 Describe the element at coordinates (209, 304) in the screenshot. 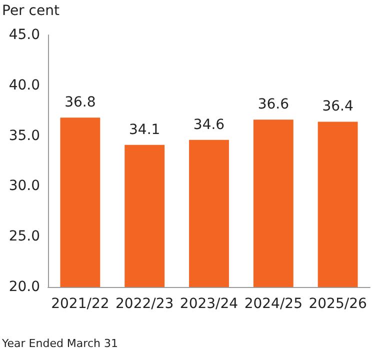

I see `x-tick-label: 2023/24` at that location.